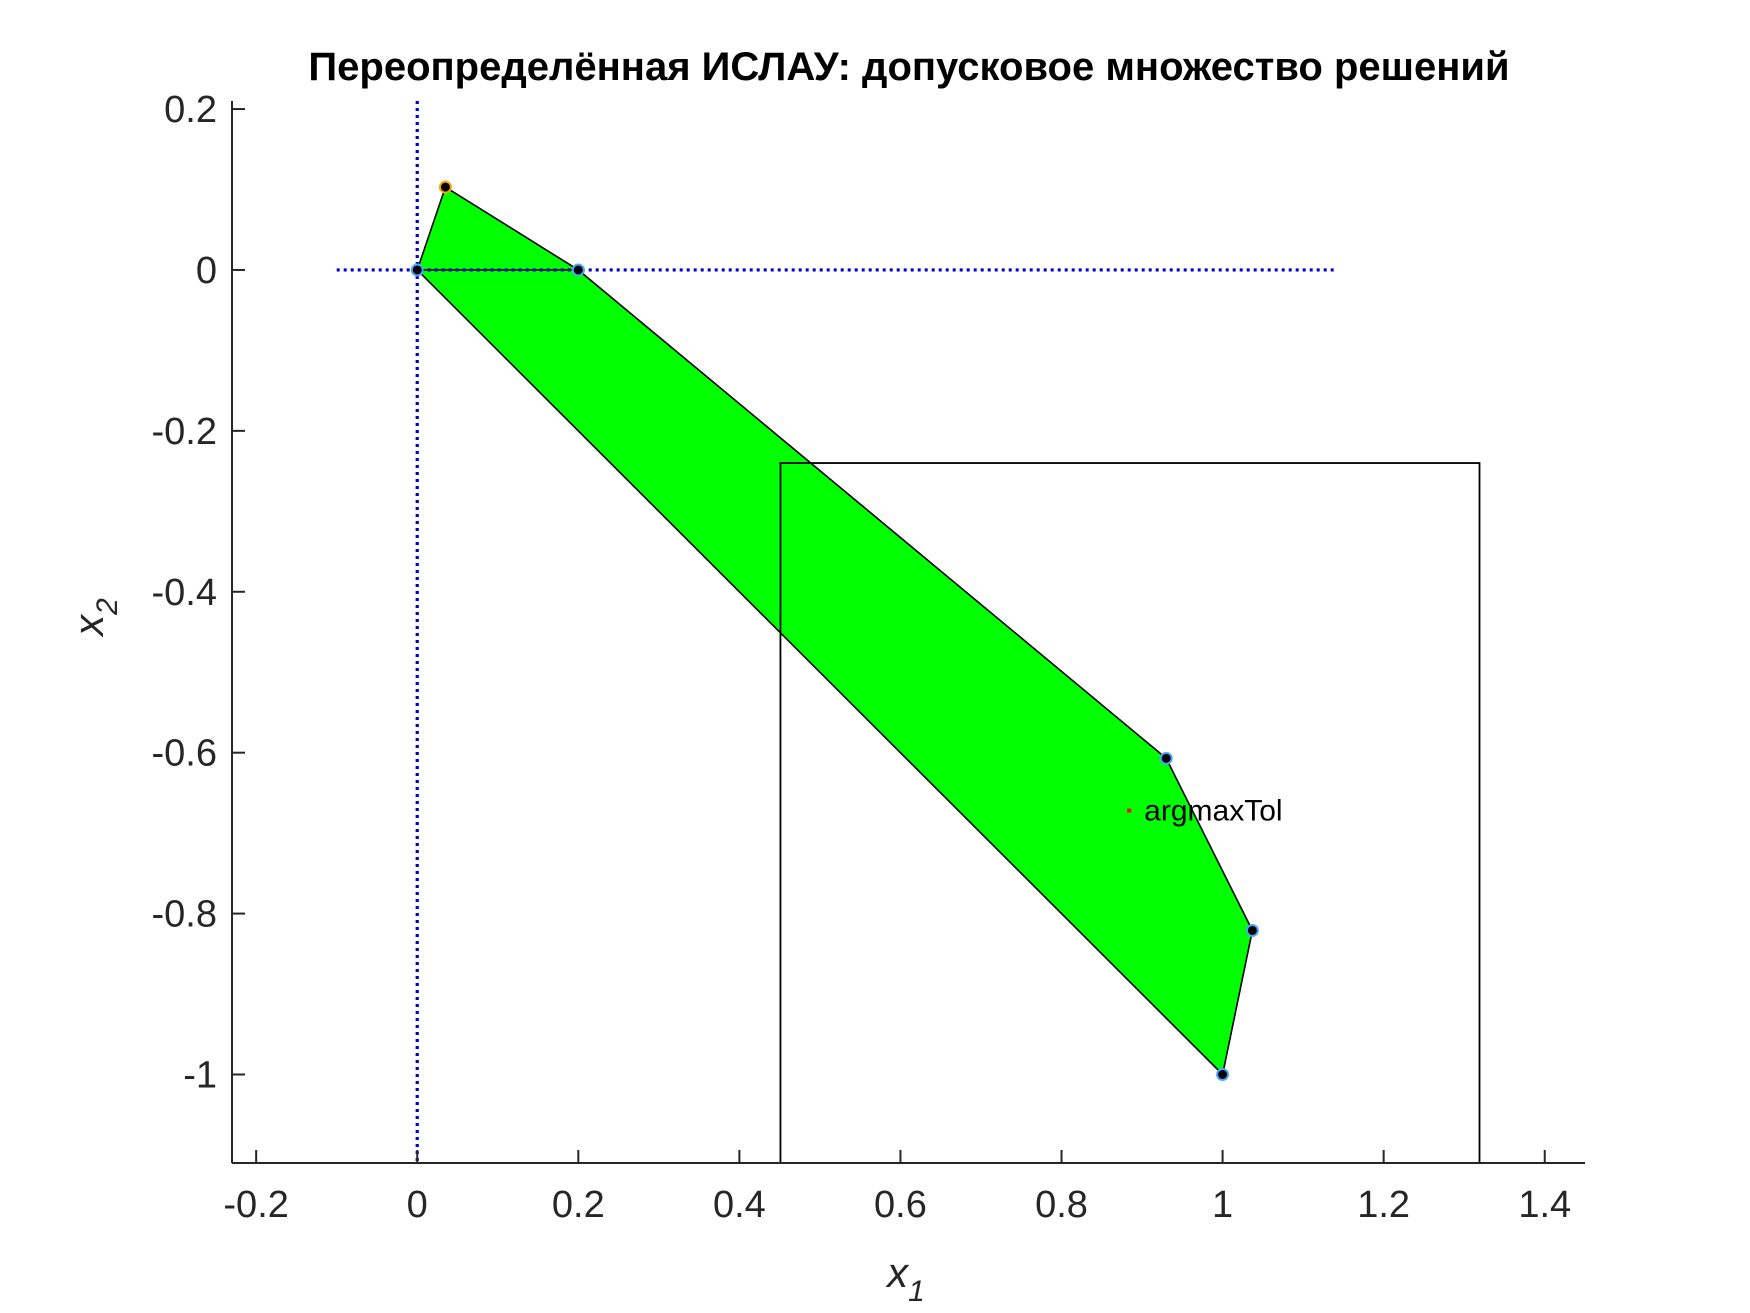 This screenshot has width=1750, height=1313. What do you see at coordinates (900, 1205) in the screenshot?
I see `x-tick-label: 0.6` at bounding box center [900, 1205].